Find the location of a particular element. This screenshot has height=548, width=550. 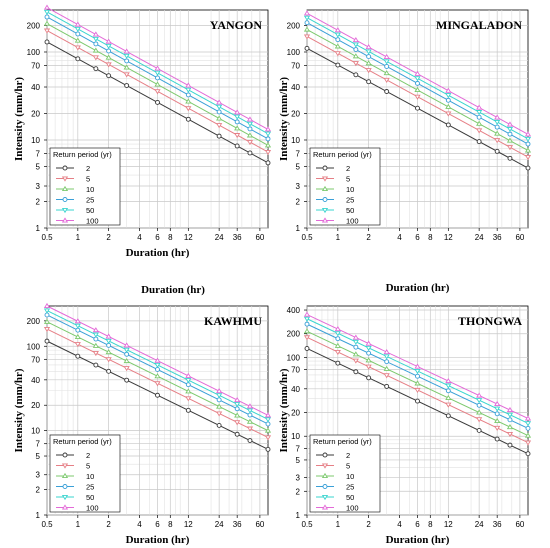

station-title: THONGWA is located at coordinates (490, 321).